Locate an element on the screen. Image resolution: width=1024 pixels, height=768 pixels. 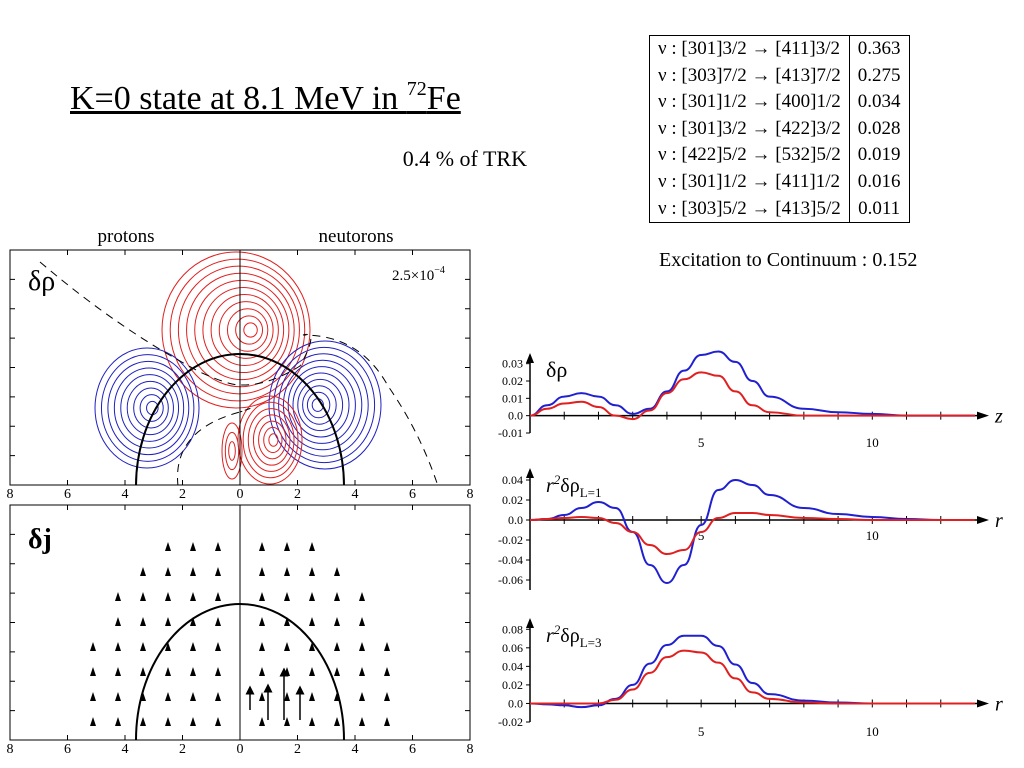
x-tick-label: 10 is located at coordinates (872, 731).